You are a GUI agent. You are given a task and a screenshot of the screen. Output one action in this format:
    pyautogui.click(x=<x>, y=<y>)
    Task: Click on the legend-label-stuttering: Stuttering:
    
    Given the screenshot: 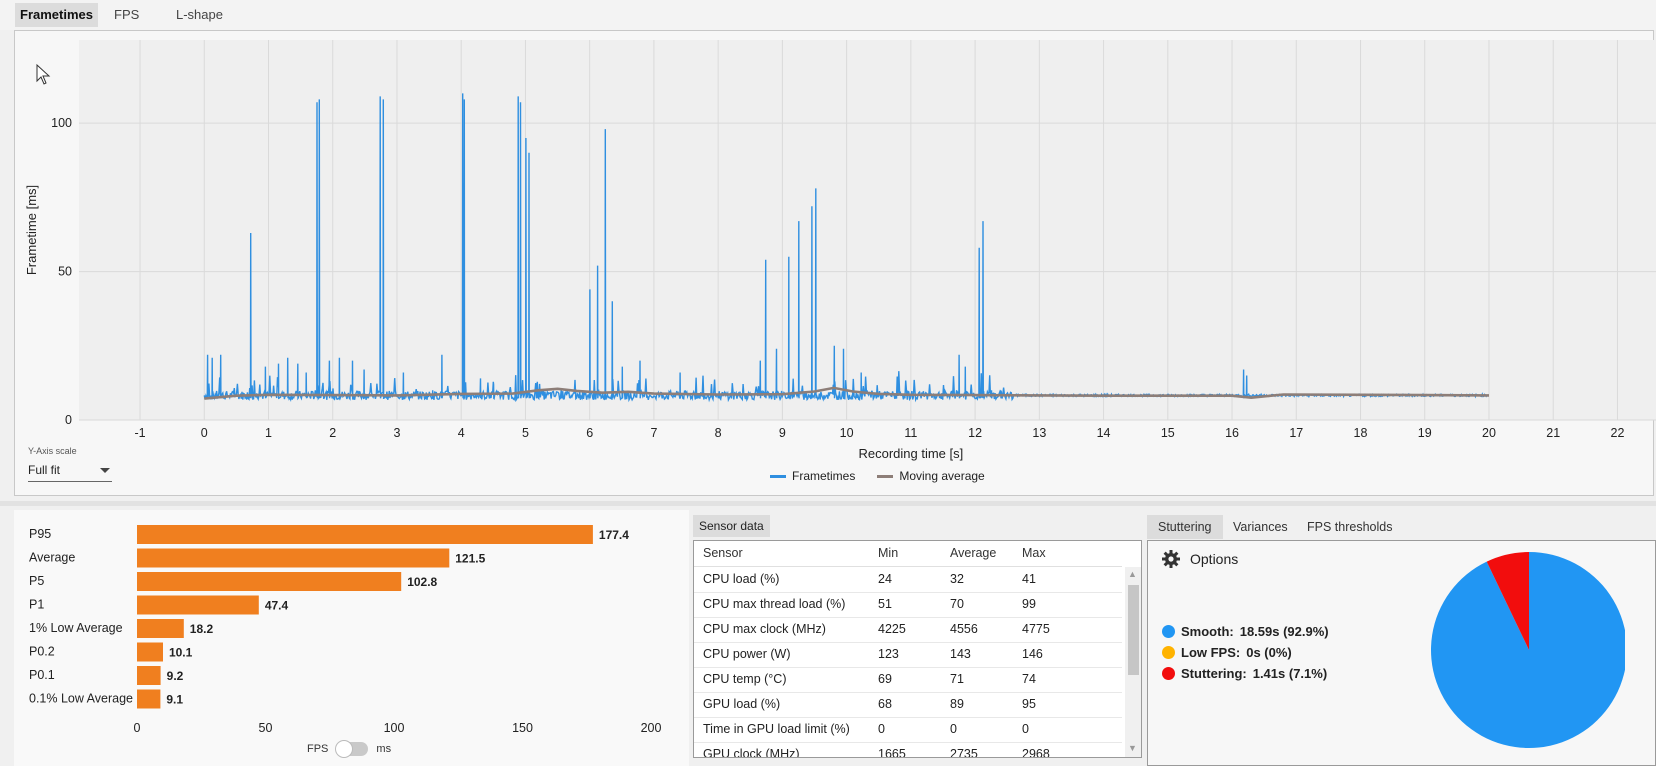 What is the action you would take?
    pyautogui.click(x=1214, y=673)
    